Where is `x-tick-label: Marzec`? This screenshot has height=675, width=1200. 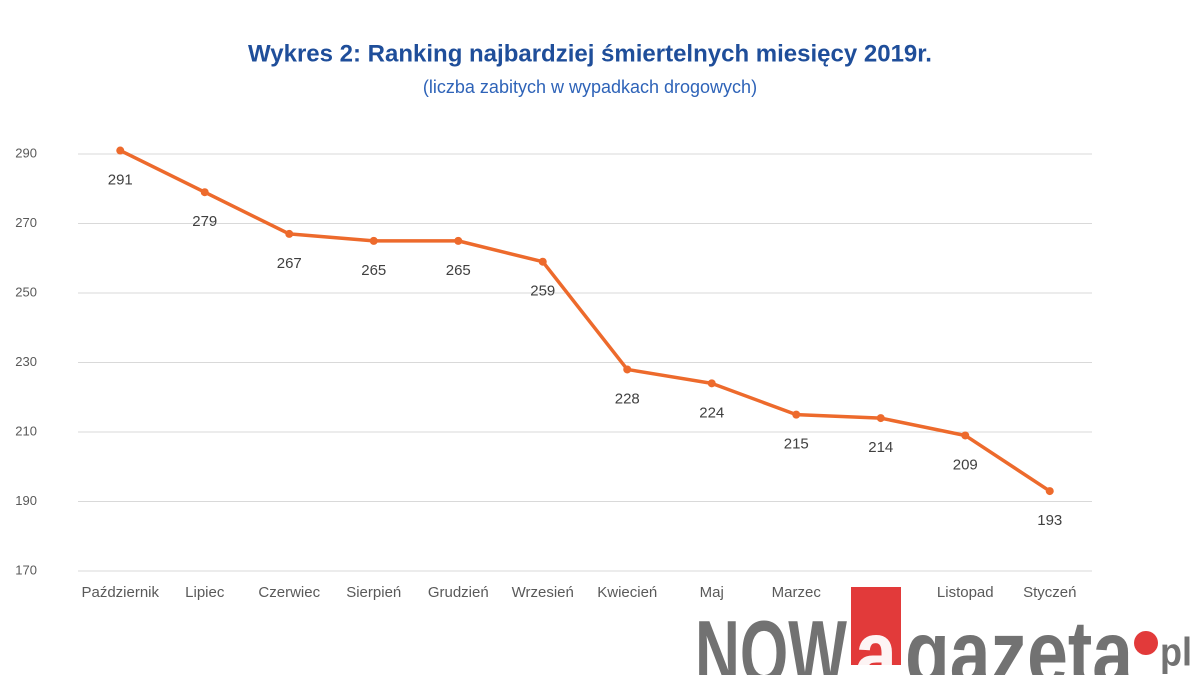 x-tick-label: Marzec is located at coordinates (797, 592).